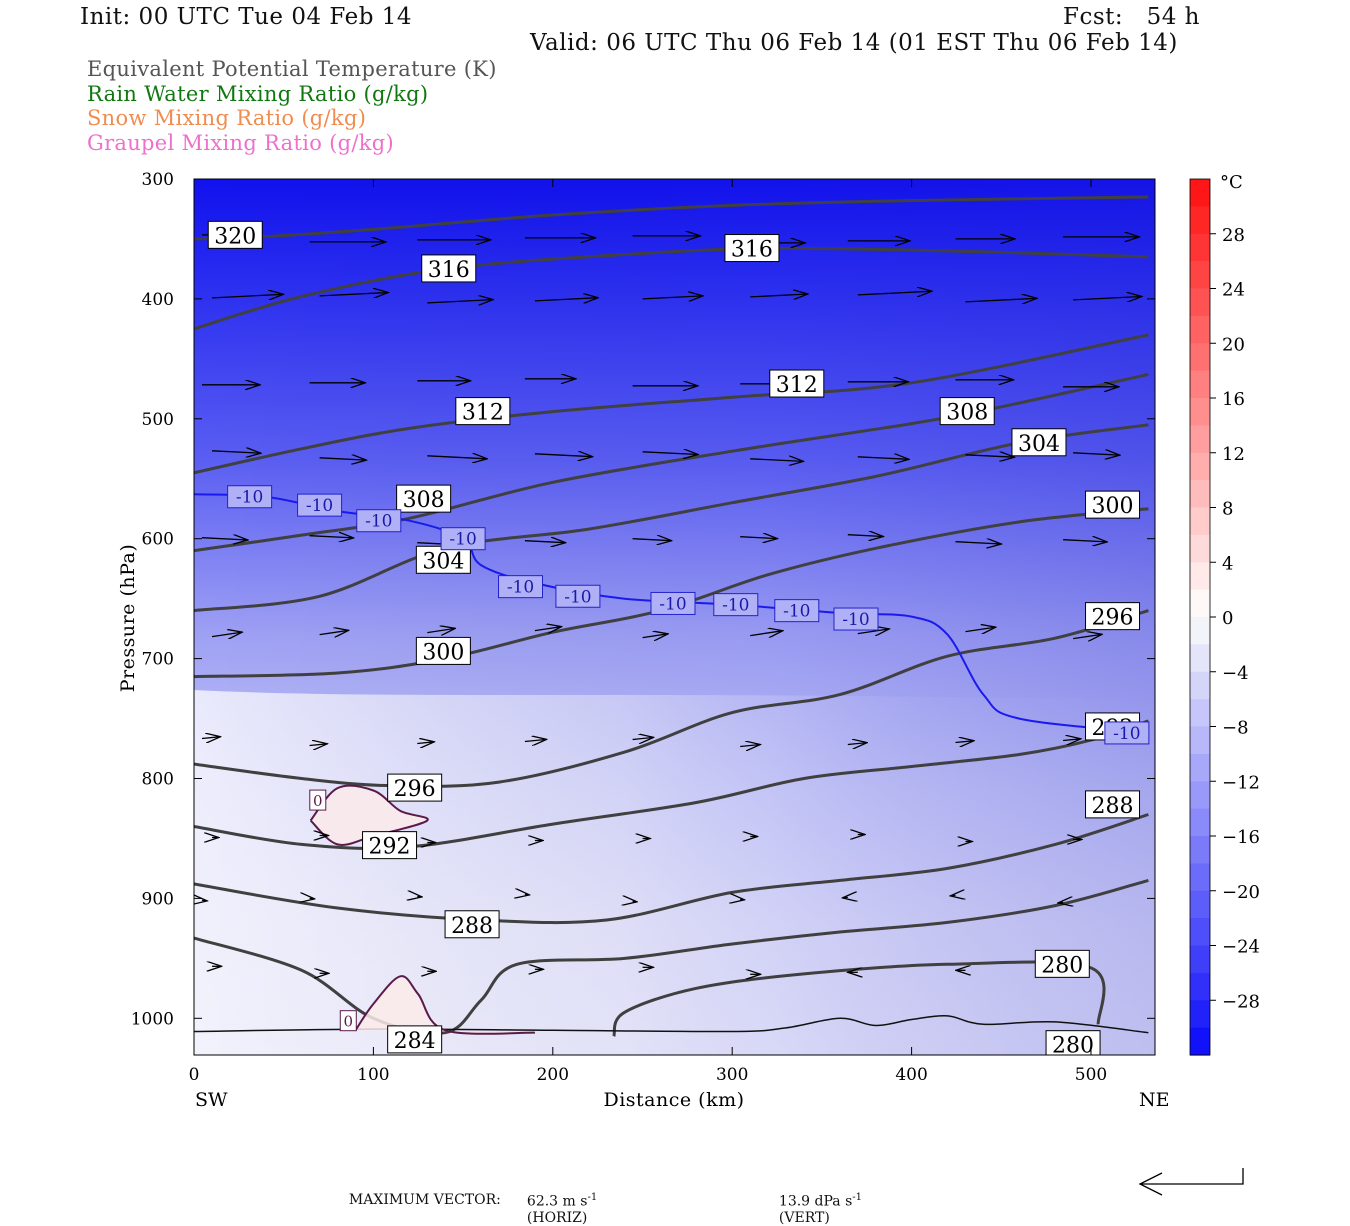 The height and width of the screenshot is (1226, 1350). What do you see at coordinates (1241, 782) in the screenshot?
I see `colorbar-label: −12` at bounding box center [1241, 782].